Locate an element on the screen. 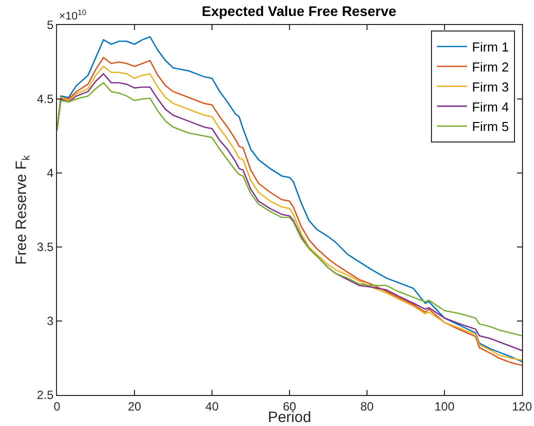 This screenshot has width=534, height=426. x-tick-label: 0 is located at coordinates (57, 406).